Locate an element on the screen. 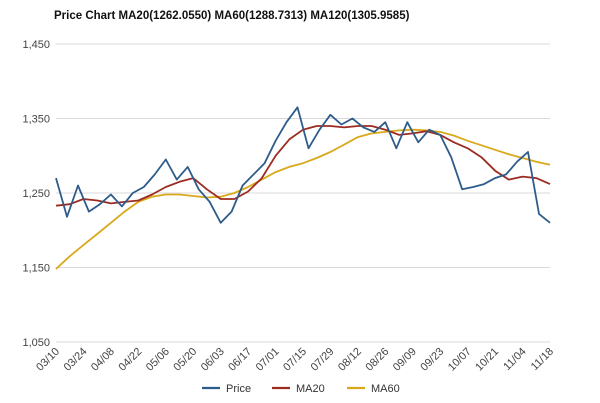  x-tick-label: 04/08 is located at coordinates (103, 360).